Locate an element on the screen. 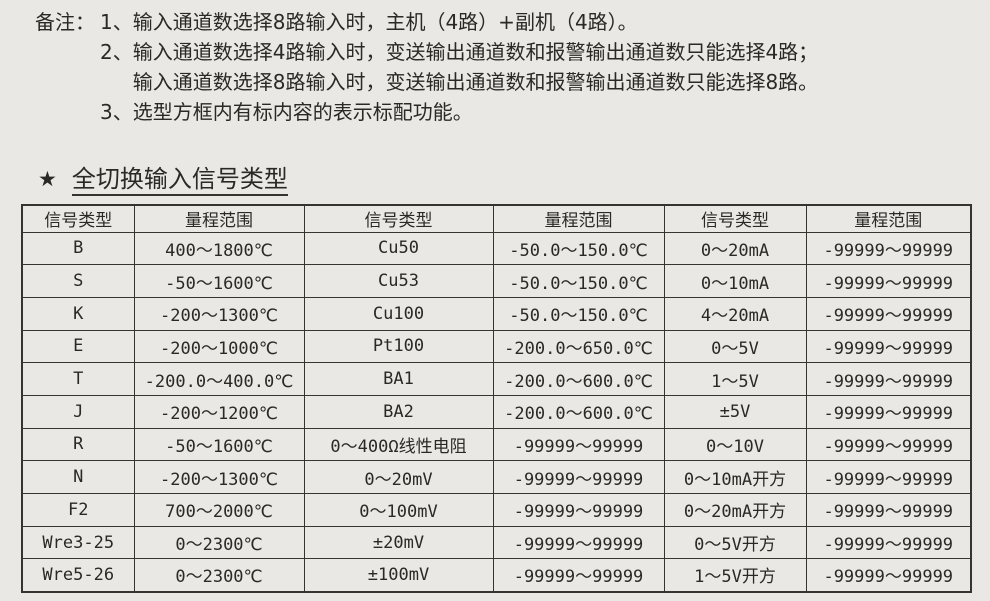  table-cell: J is located at coordinates (78, 411).